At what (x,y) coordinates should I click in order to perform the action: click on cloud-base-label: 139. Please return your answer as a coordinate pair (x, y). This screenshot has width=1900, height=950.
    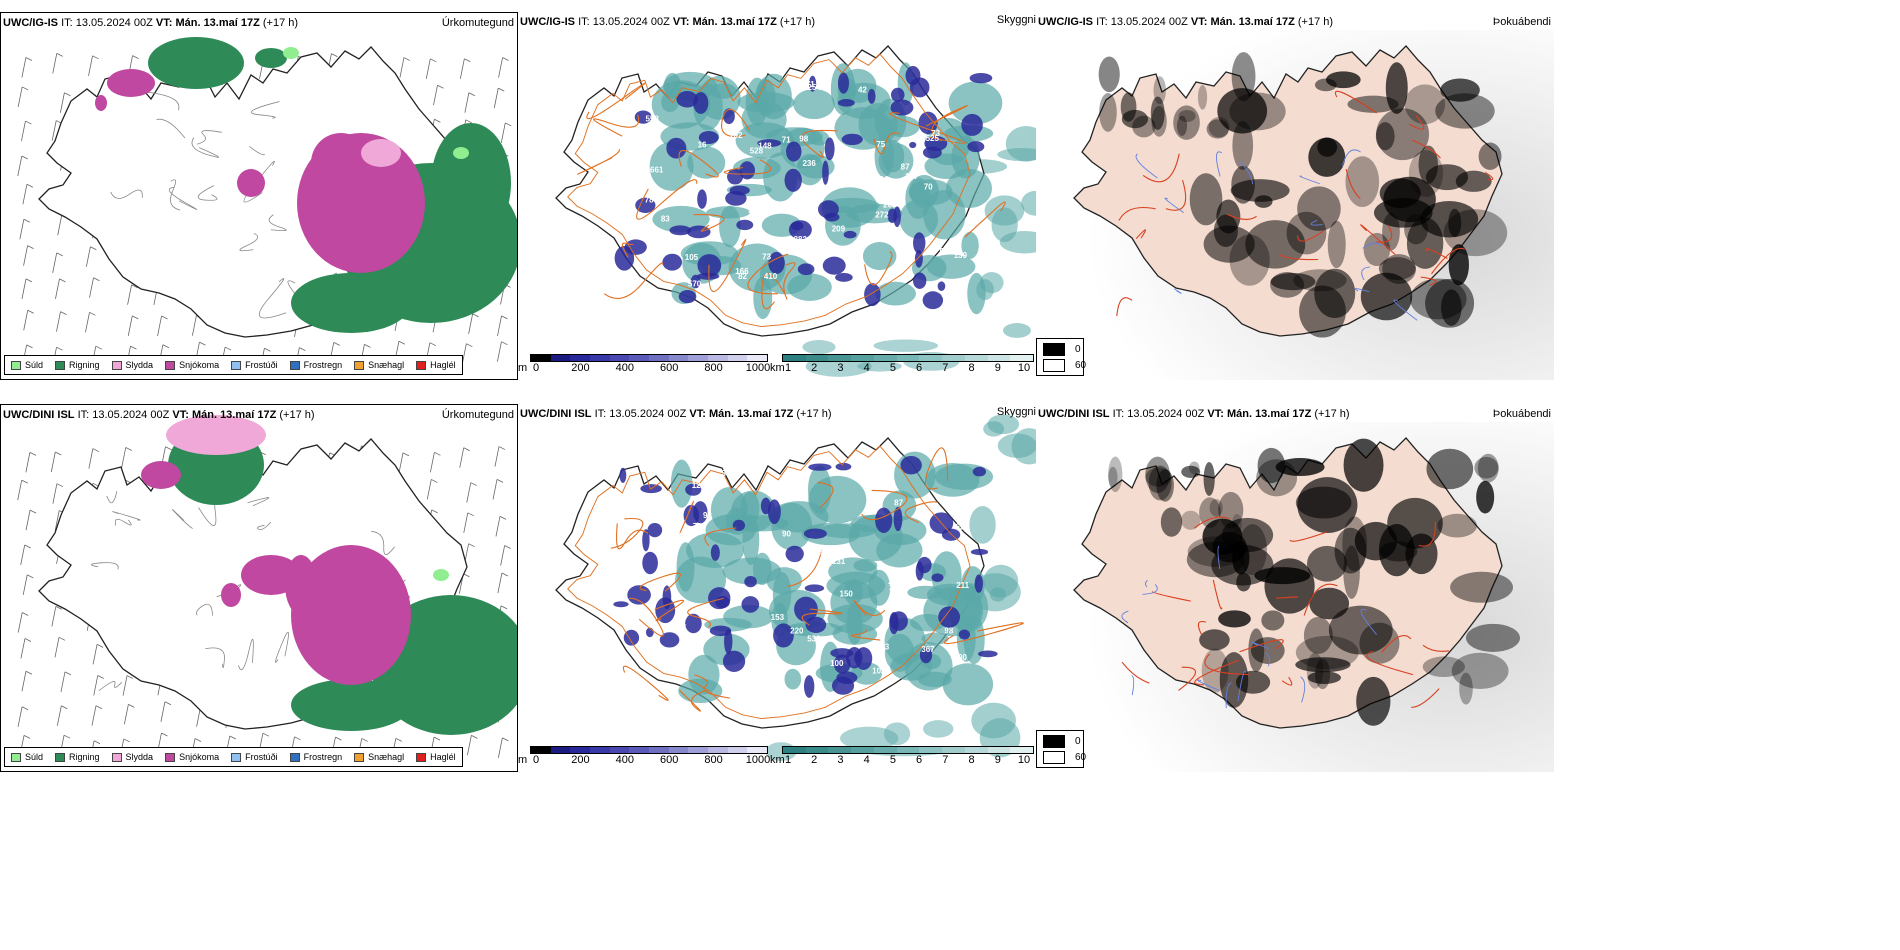
    Looking at the image, I should click on (961, 255).